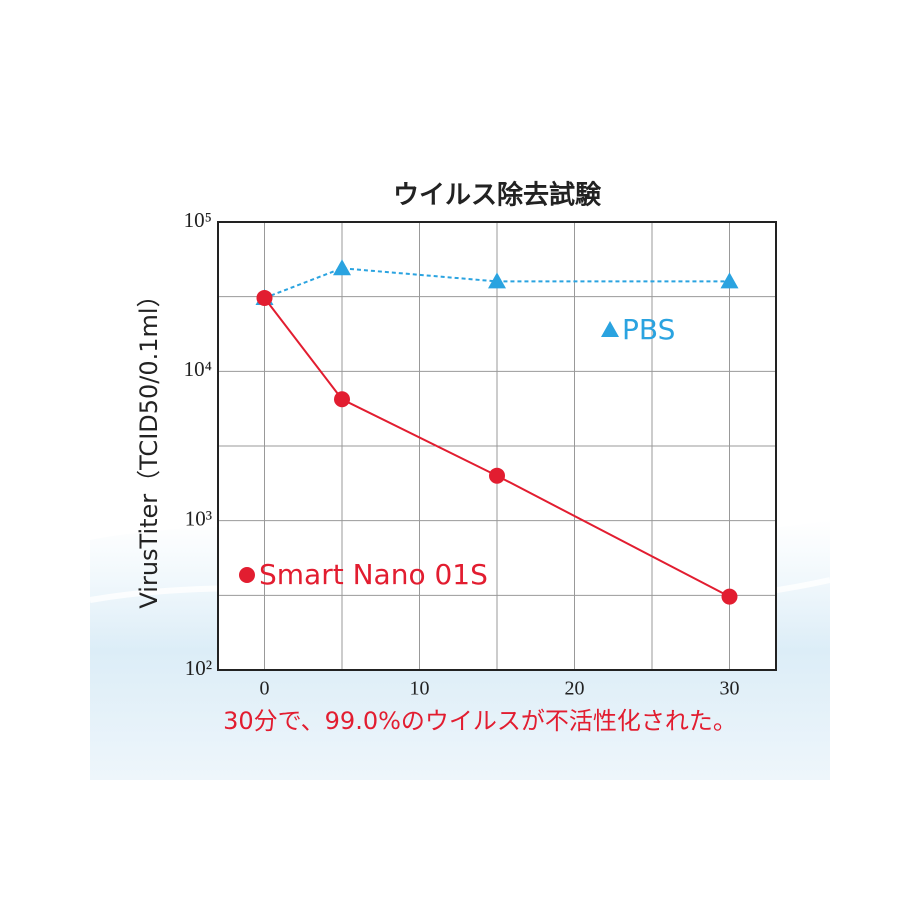 Image resolution: width=920 pixels, height=924 pixels. Describe the element at coordinates (149, 445) in the screenshot. I see `y-axis-label: VirusTiter（TCID50/0.1ml）` at that location.